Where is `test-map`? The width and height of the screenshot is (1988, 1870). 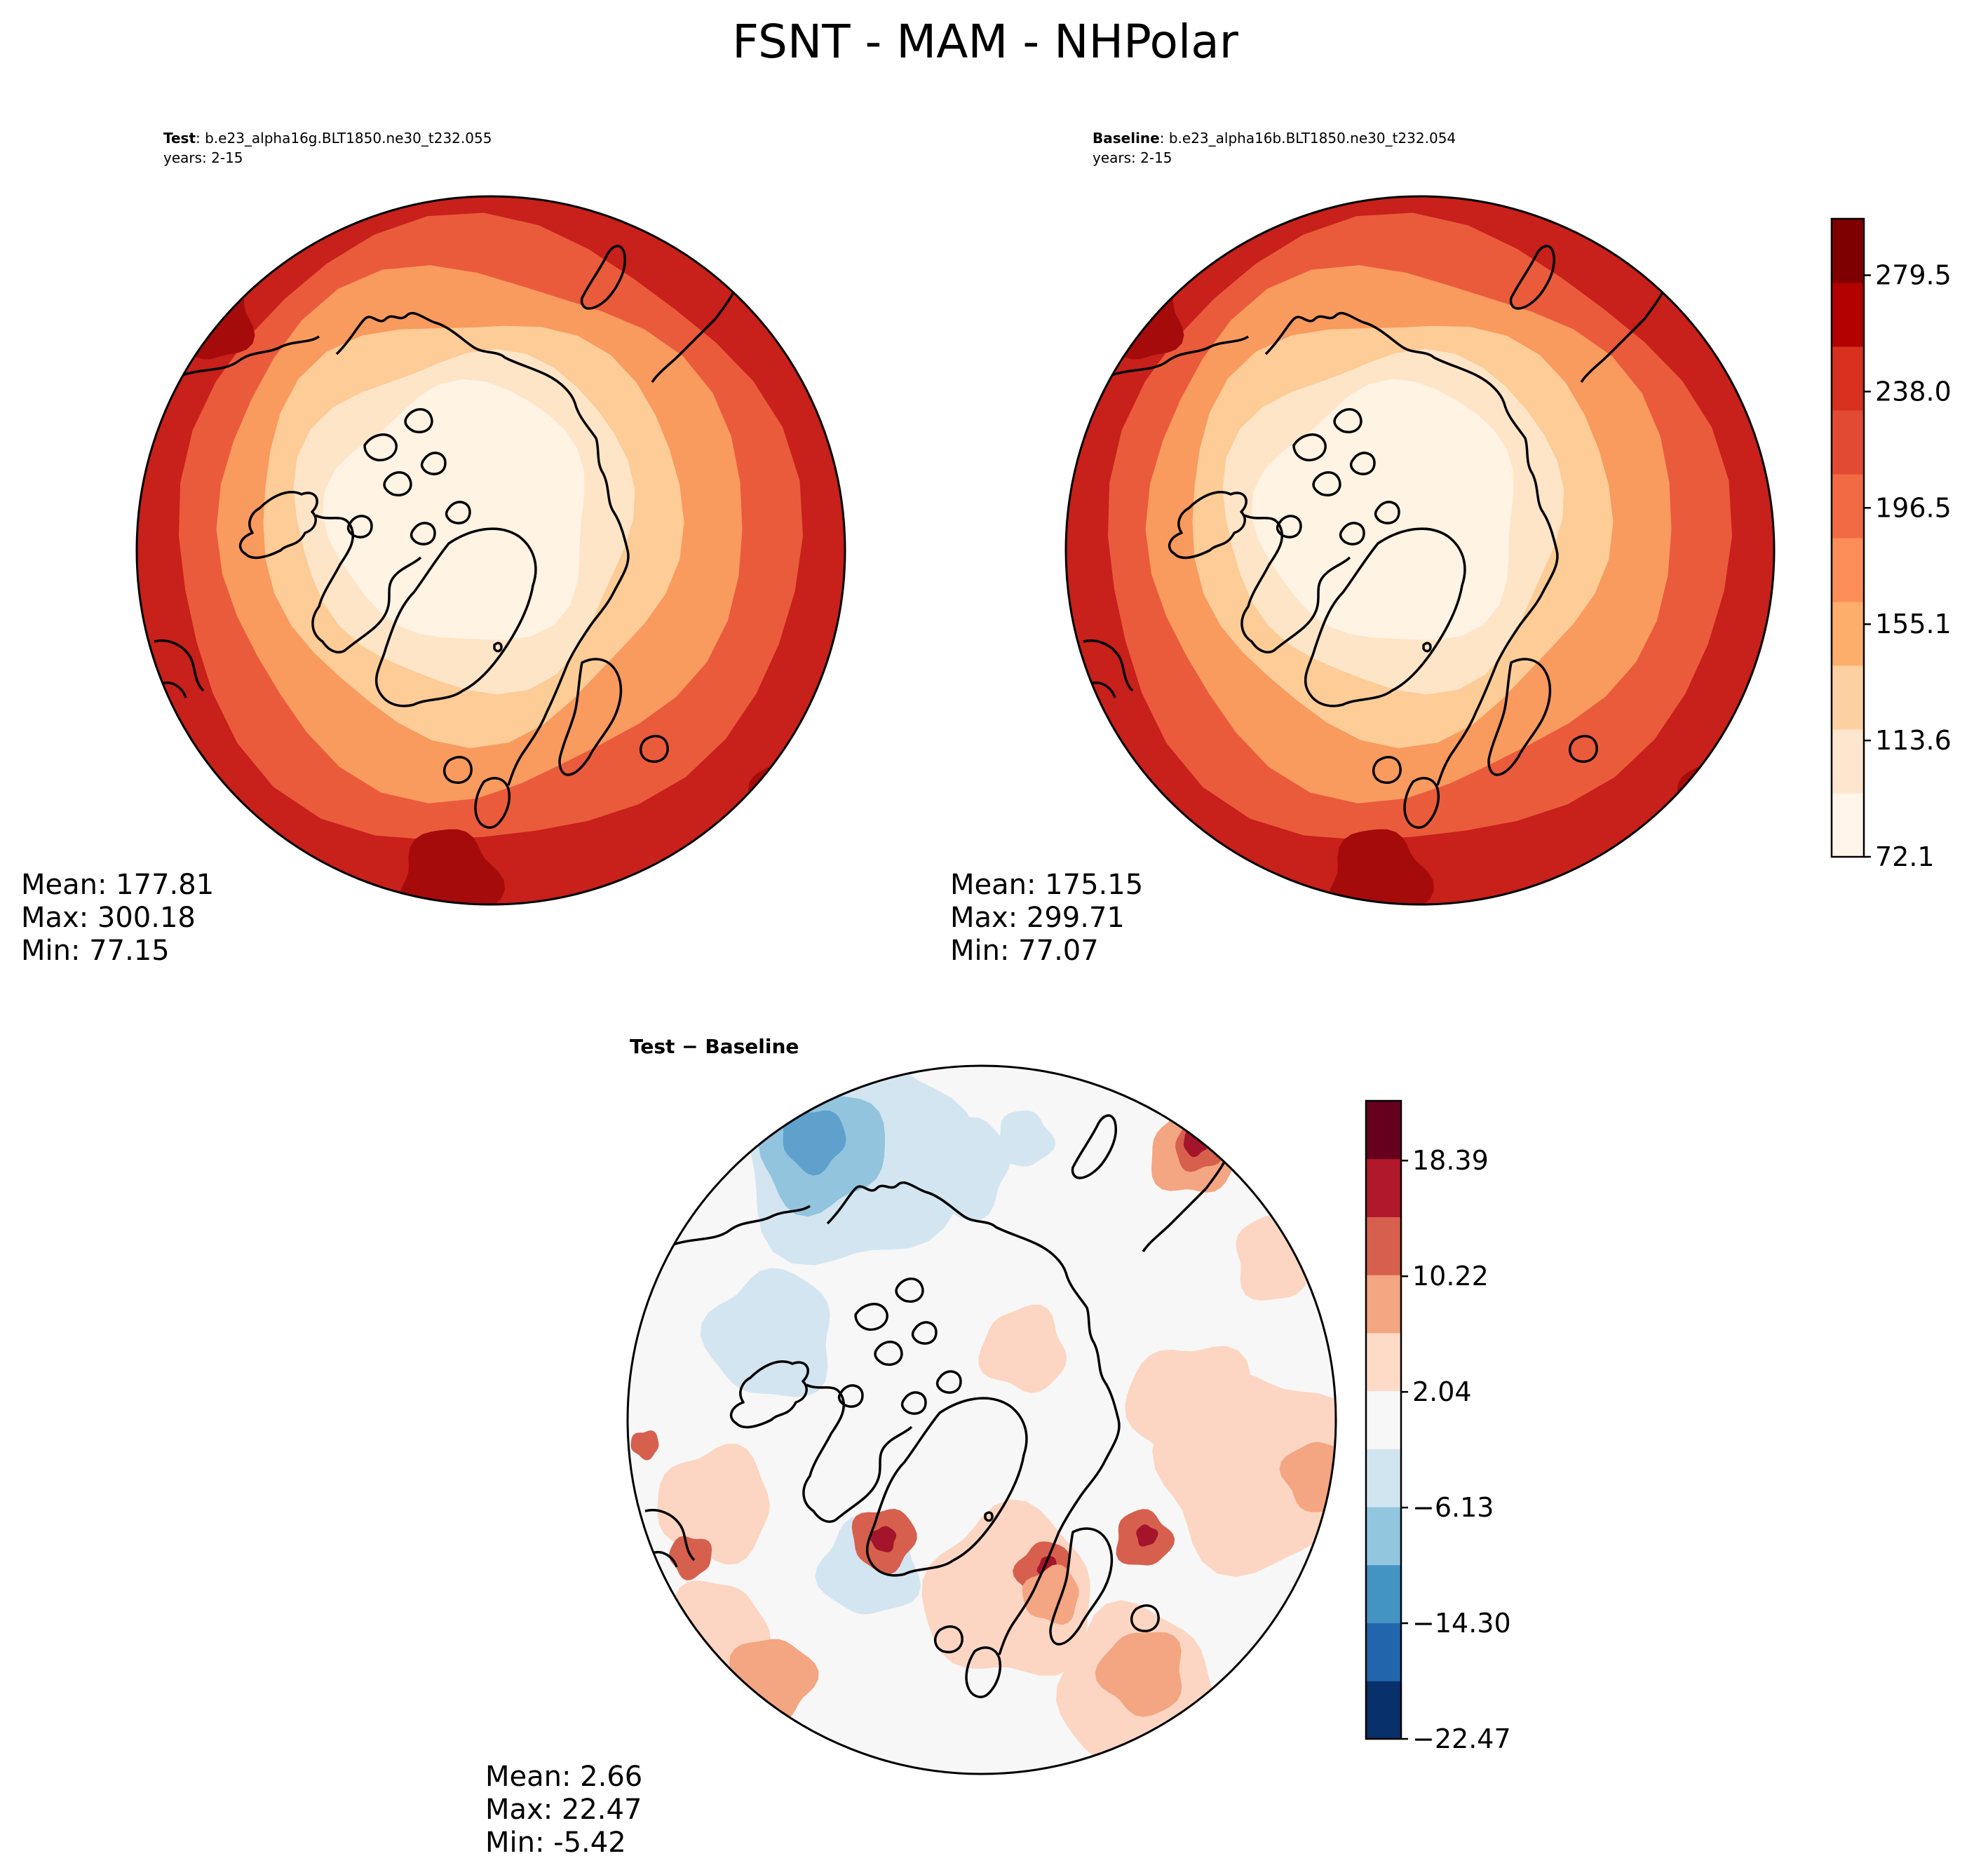 test-map is located at coordinates (491, 550).